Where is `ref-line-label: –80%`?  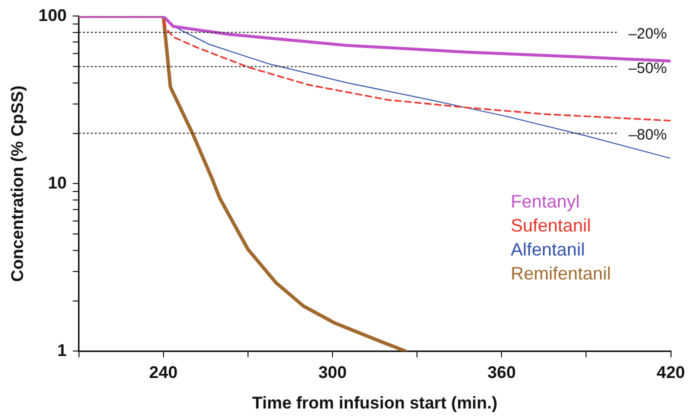
ref-line-label: –80% is located at coordinates (647, 135).